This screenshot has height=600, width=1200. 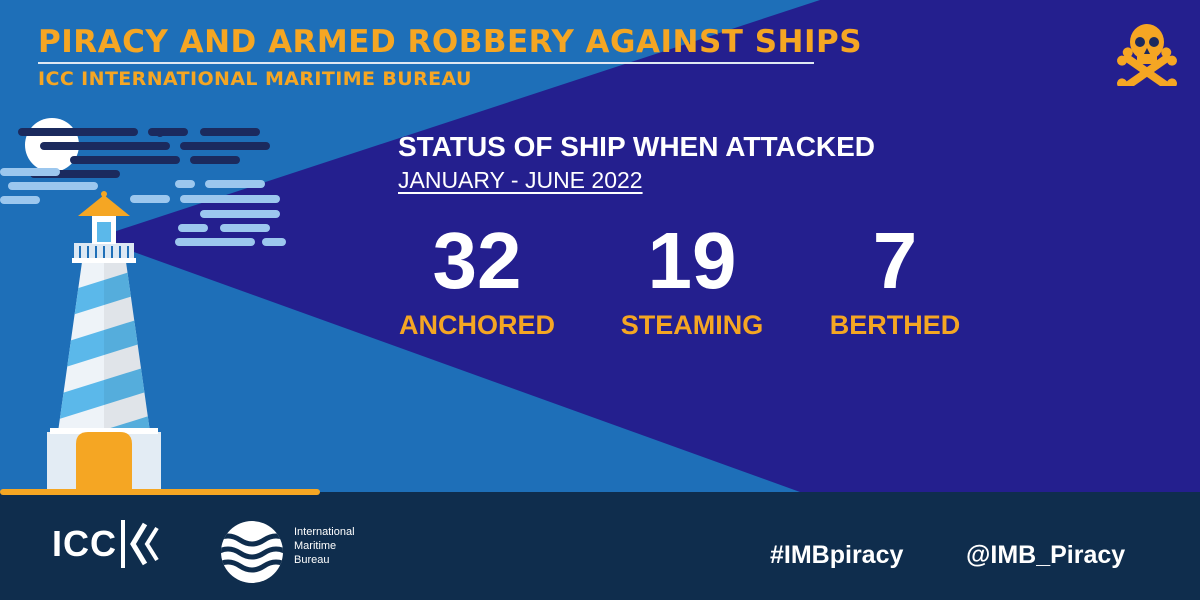 What do you see at coordinates (315, 546) in the screenshot?
I see `imb-logo-line: Maritime` at bounding box center [315, 546].